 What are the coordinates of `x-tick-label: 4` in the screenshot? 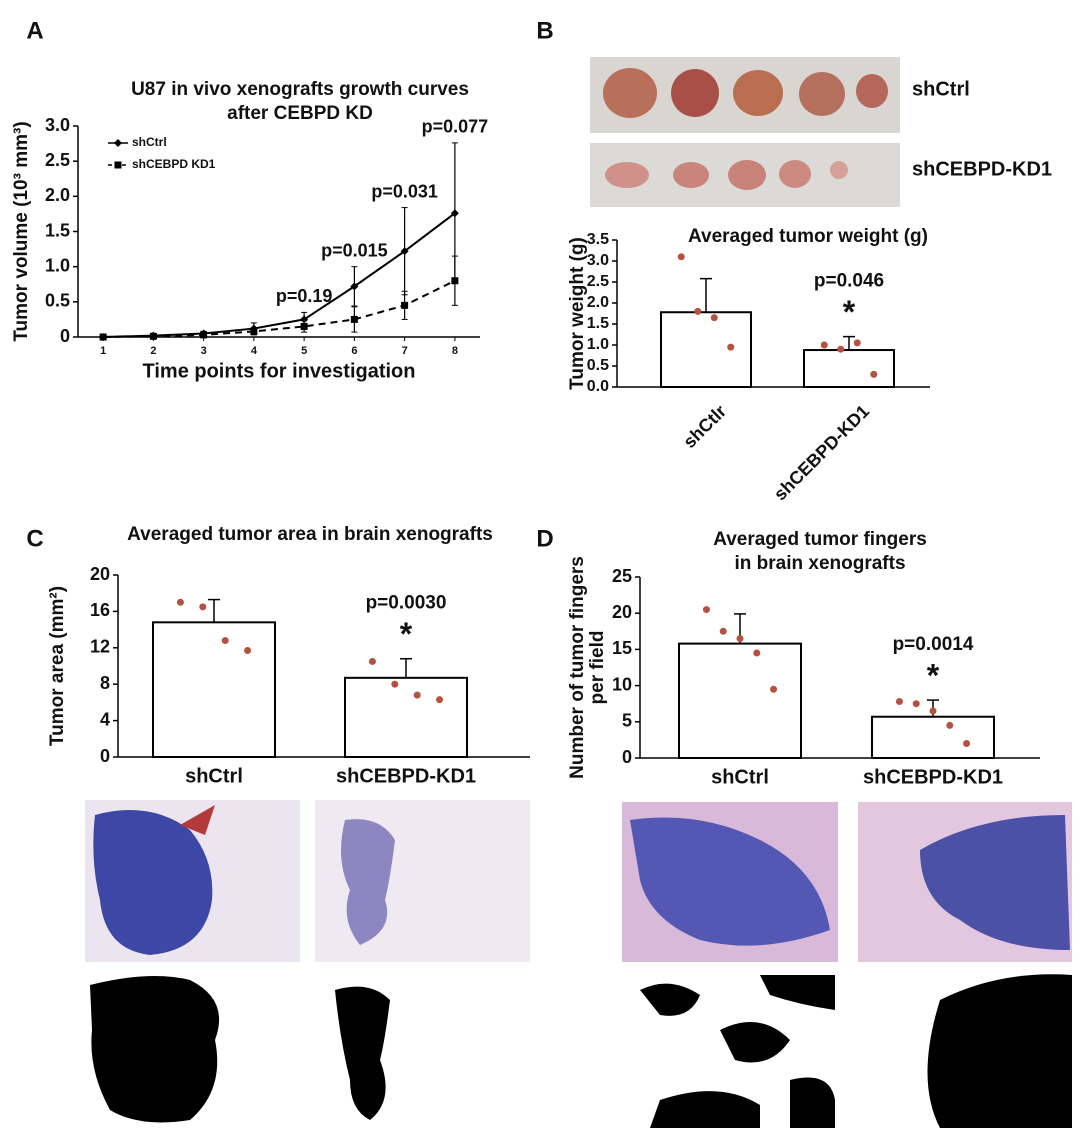 It's located at (254, 351).